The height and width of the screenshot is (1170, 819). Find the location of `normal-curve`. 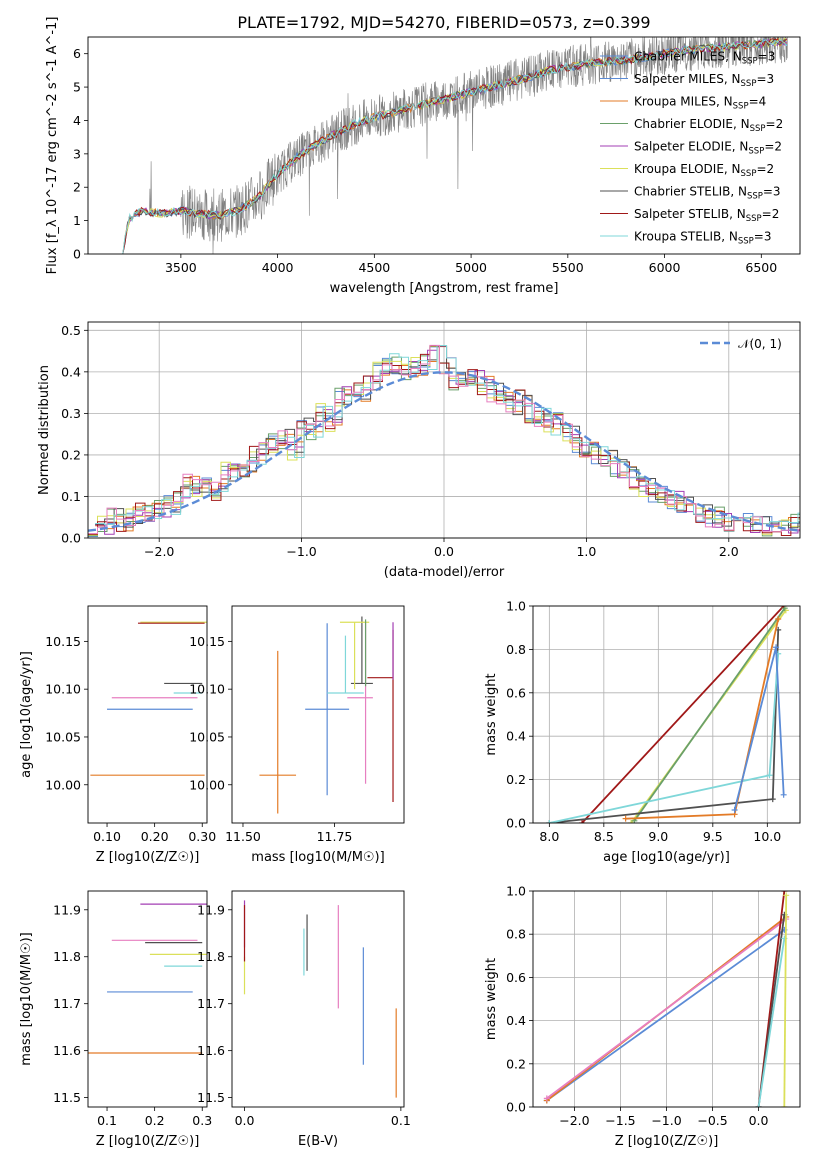

normal-curve is located at coordinates (444, 451).